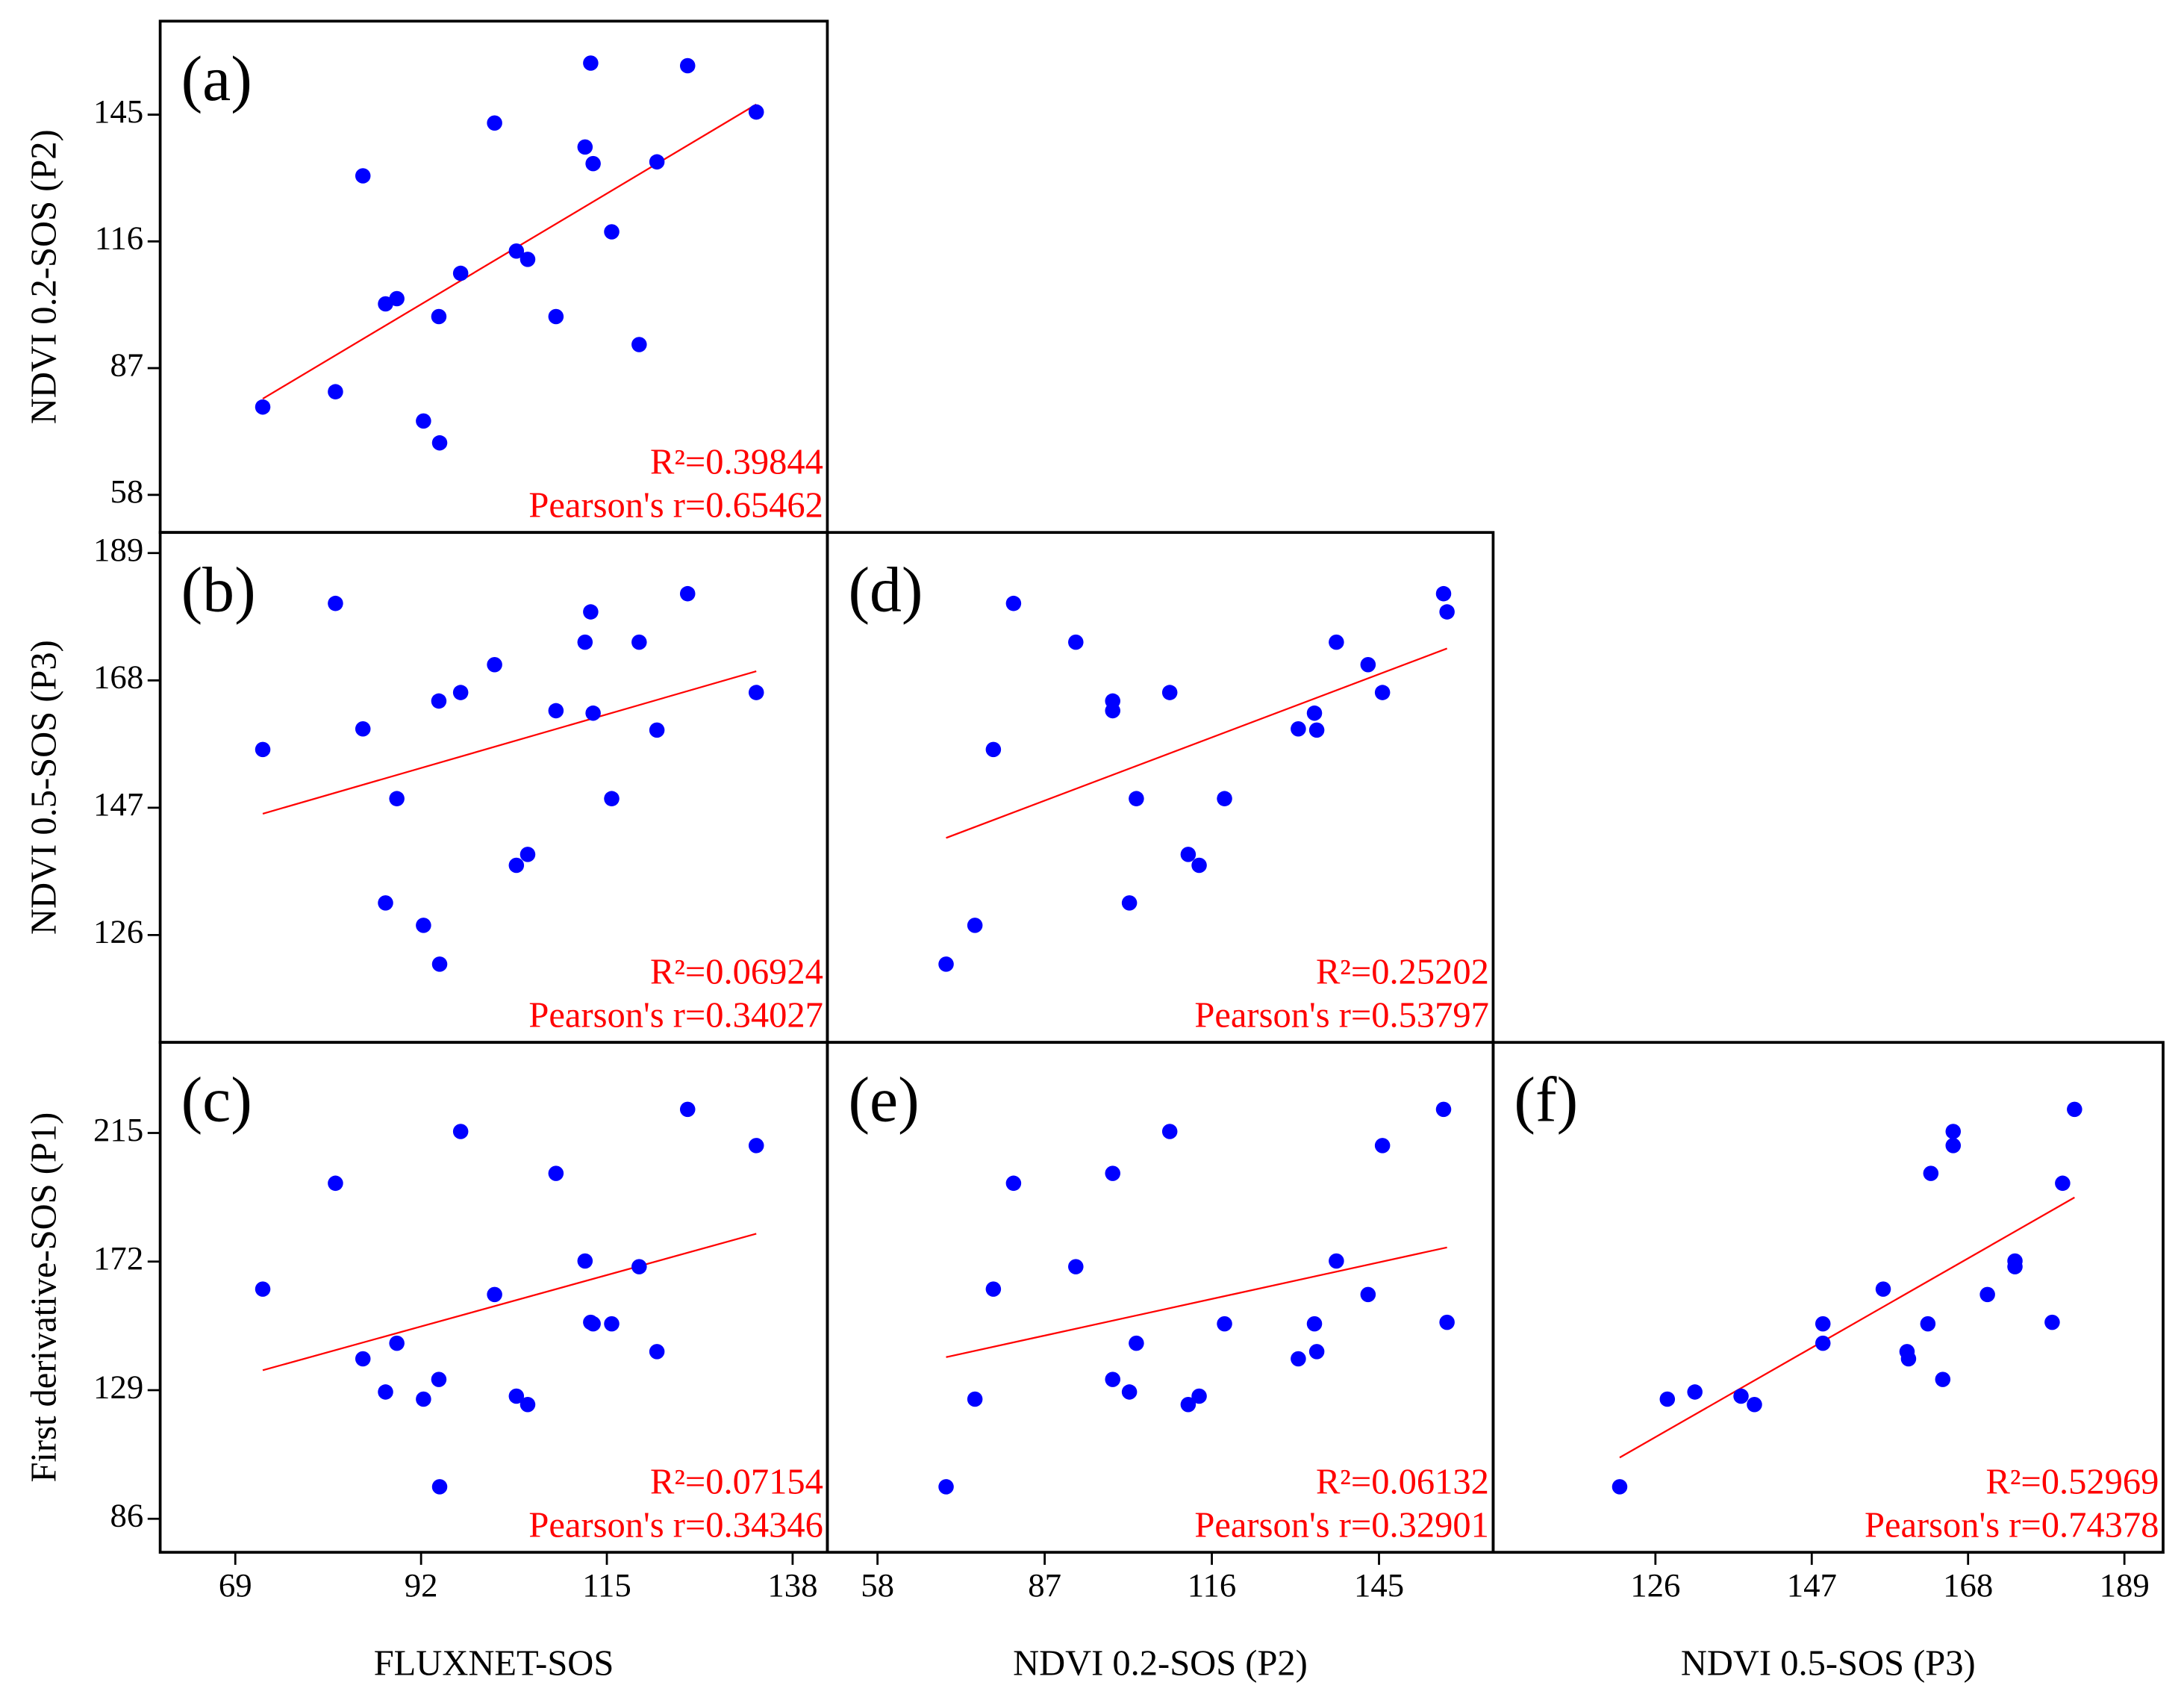 This screenshot has width=2184, height=1703. I want to click on y-axis-label: First derivative-SOS (P1), so click(44, 1297).